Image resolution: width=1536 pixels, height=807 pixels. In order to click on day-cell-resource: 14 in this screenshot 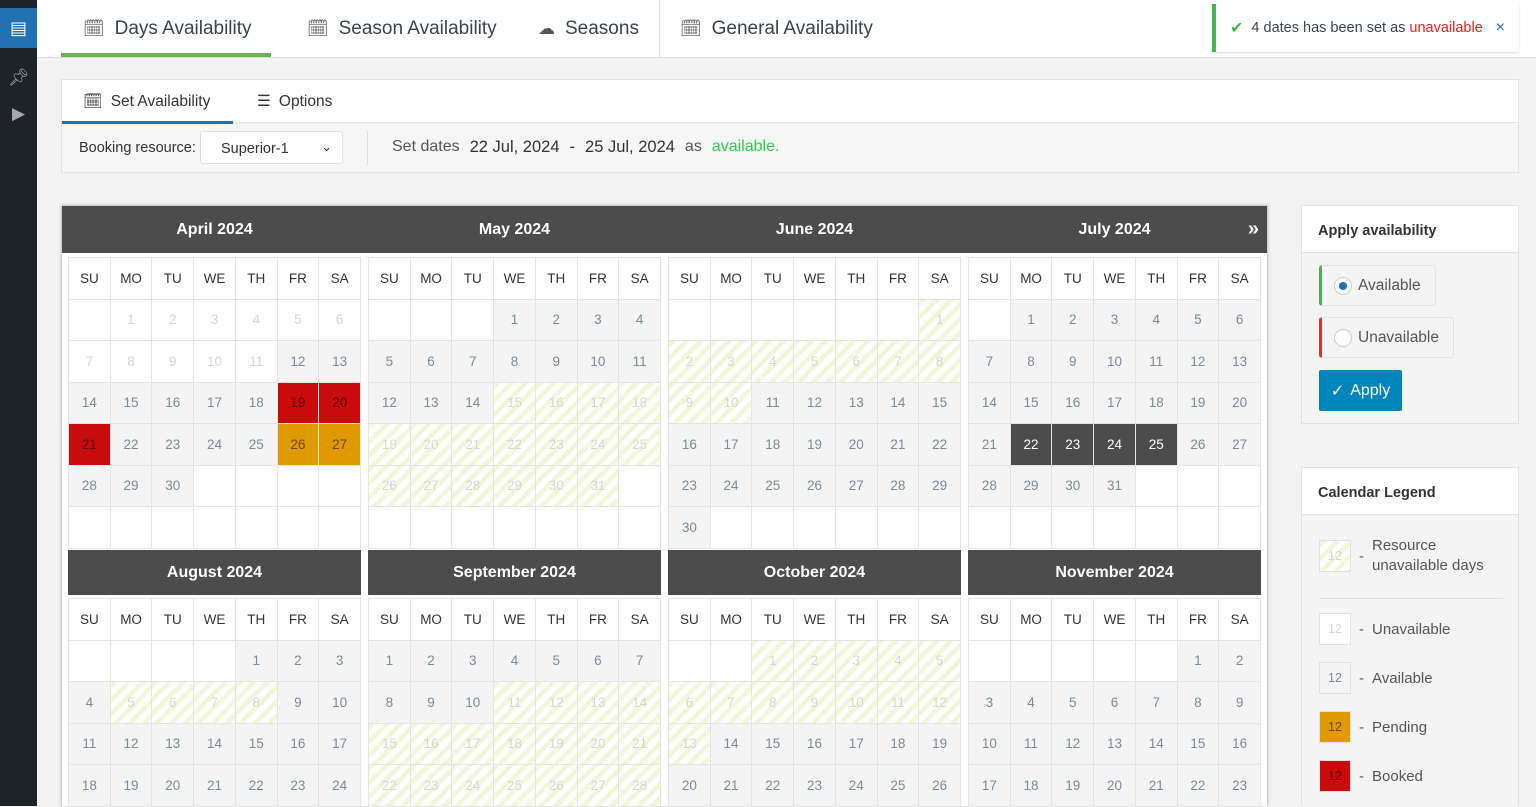, I will do `click(640, 703)`.